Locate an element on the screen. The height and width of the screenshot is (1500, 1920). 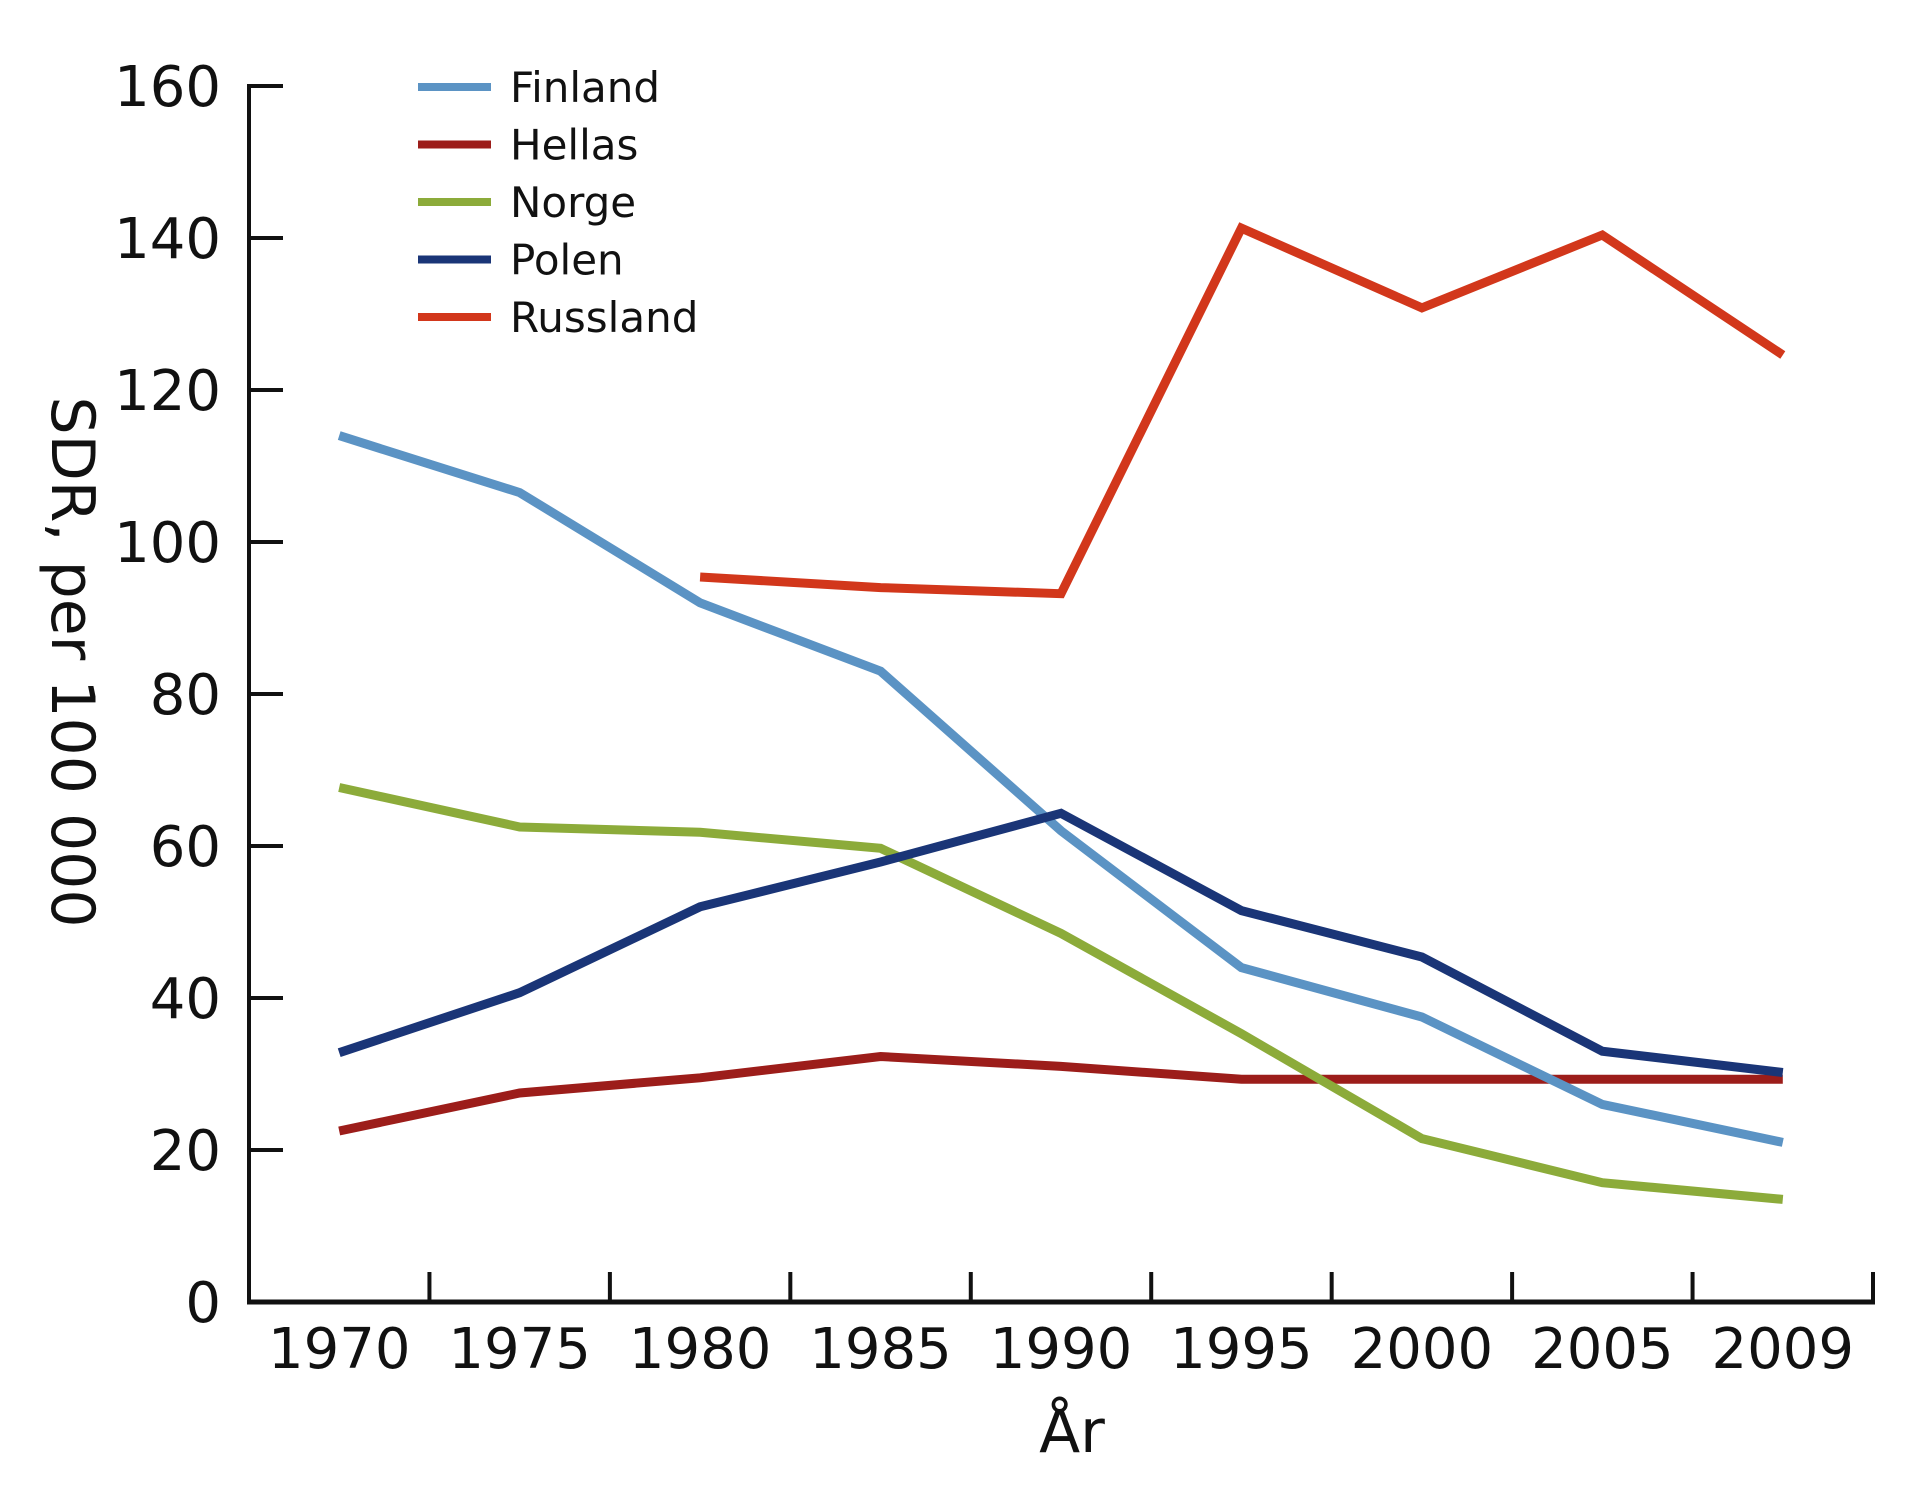
legend: Finland Hellas Norge Polen Russland is located at coordinates (558, 202).